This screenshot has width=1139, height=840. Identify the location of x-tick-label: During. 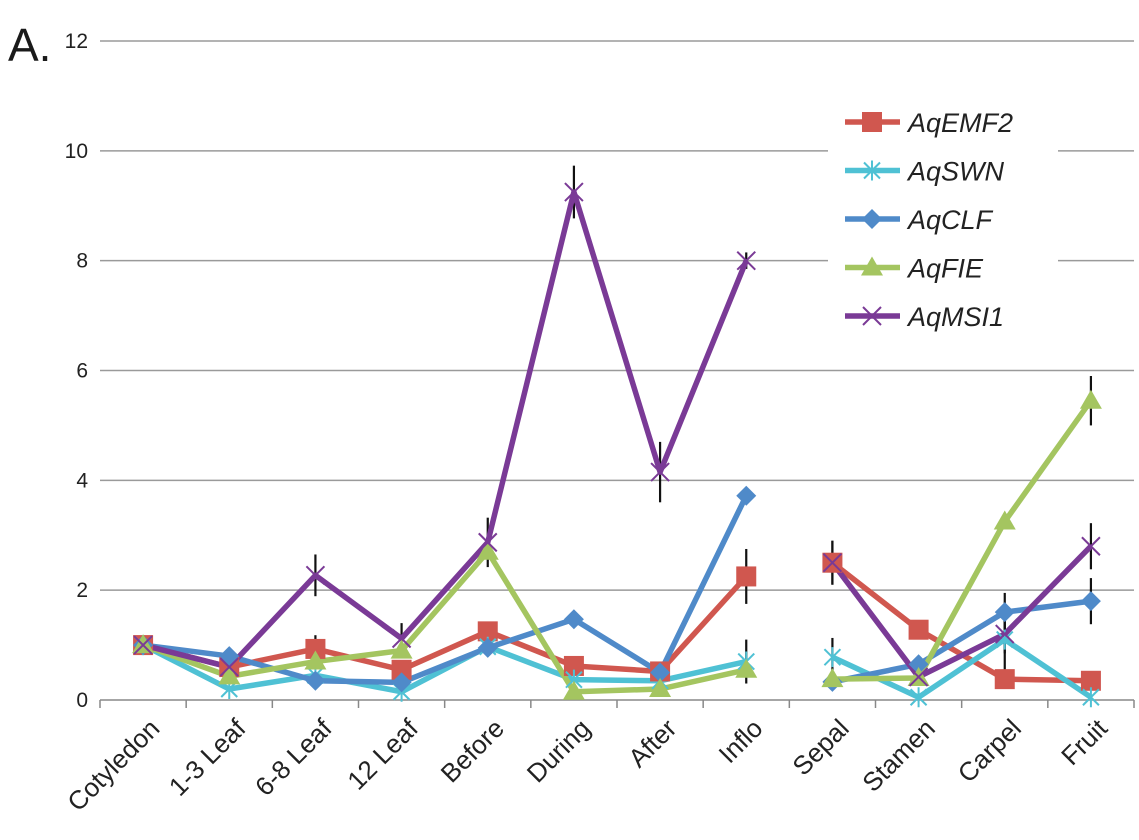
(558, 750).